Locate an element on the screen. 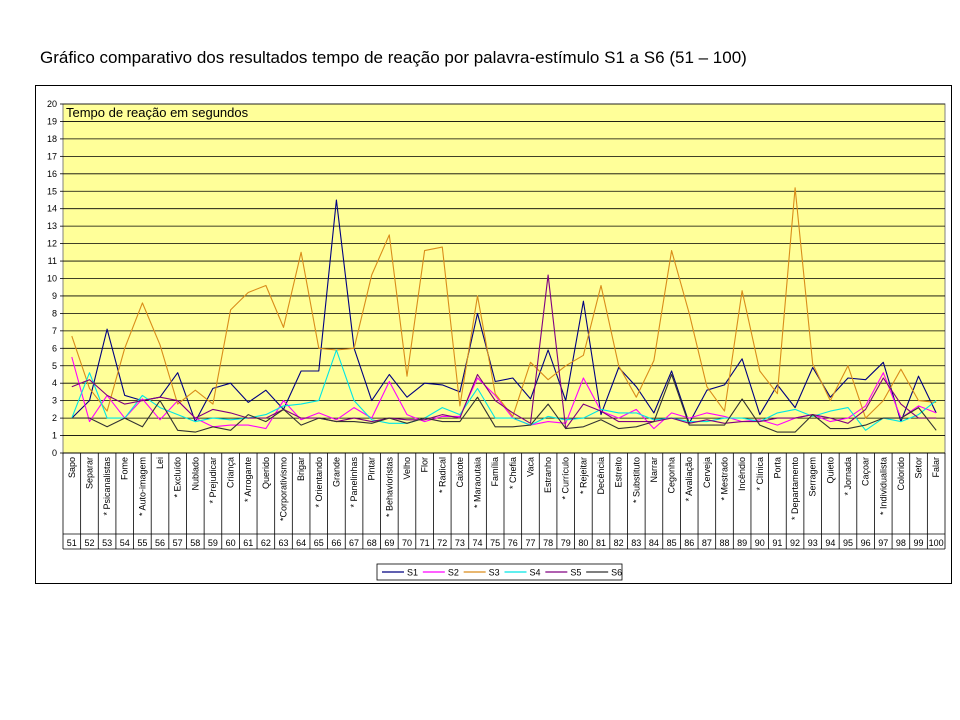 Image resolution: width=960 pixels, height=720 pixels. x-category-number: 73 is located at coordinates (460, 543).